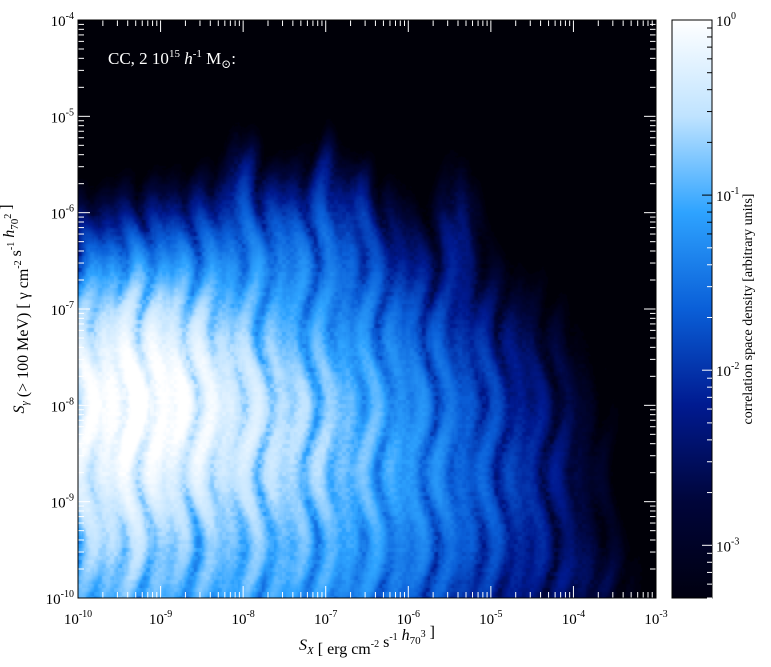 The height and width of the screenshot is (667, 771). I want to click on x-tick-label: 10⁻⁸, so click(242, 618).